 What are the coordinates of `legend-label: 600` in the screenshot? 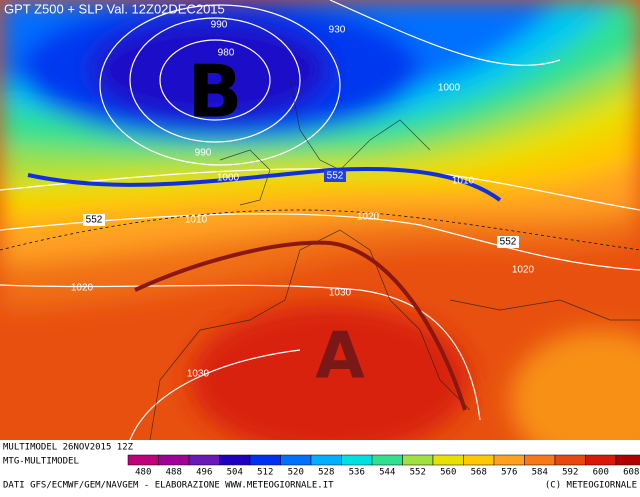 It's located at (601, 473).